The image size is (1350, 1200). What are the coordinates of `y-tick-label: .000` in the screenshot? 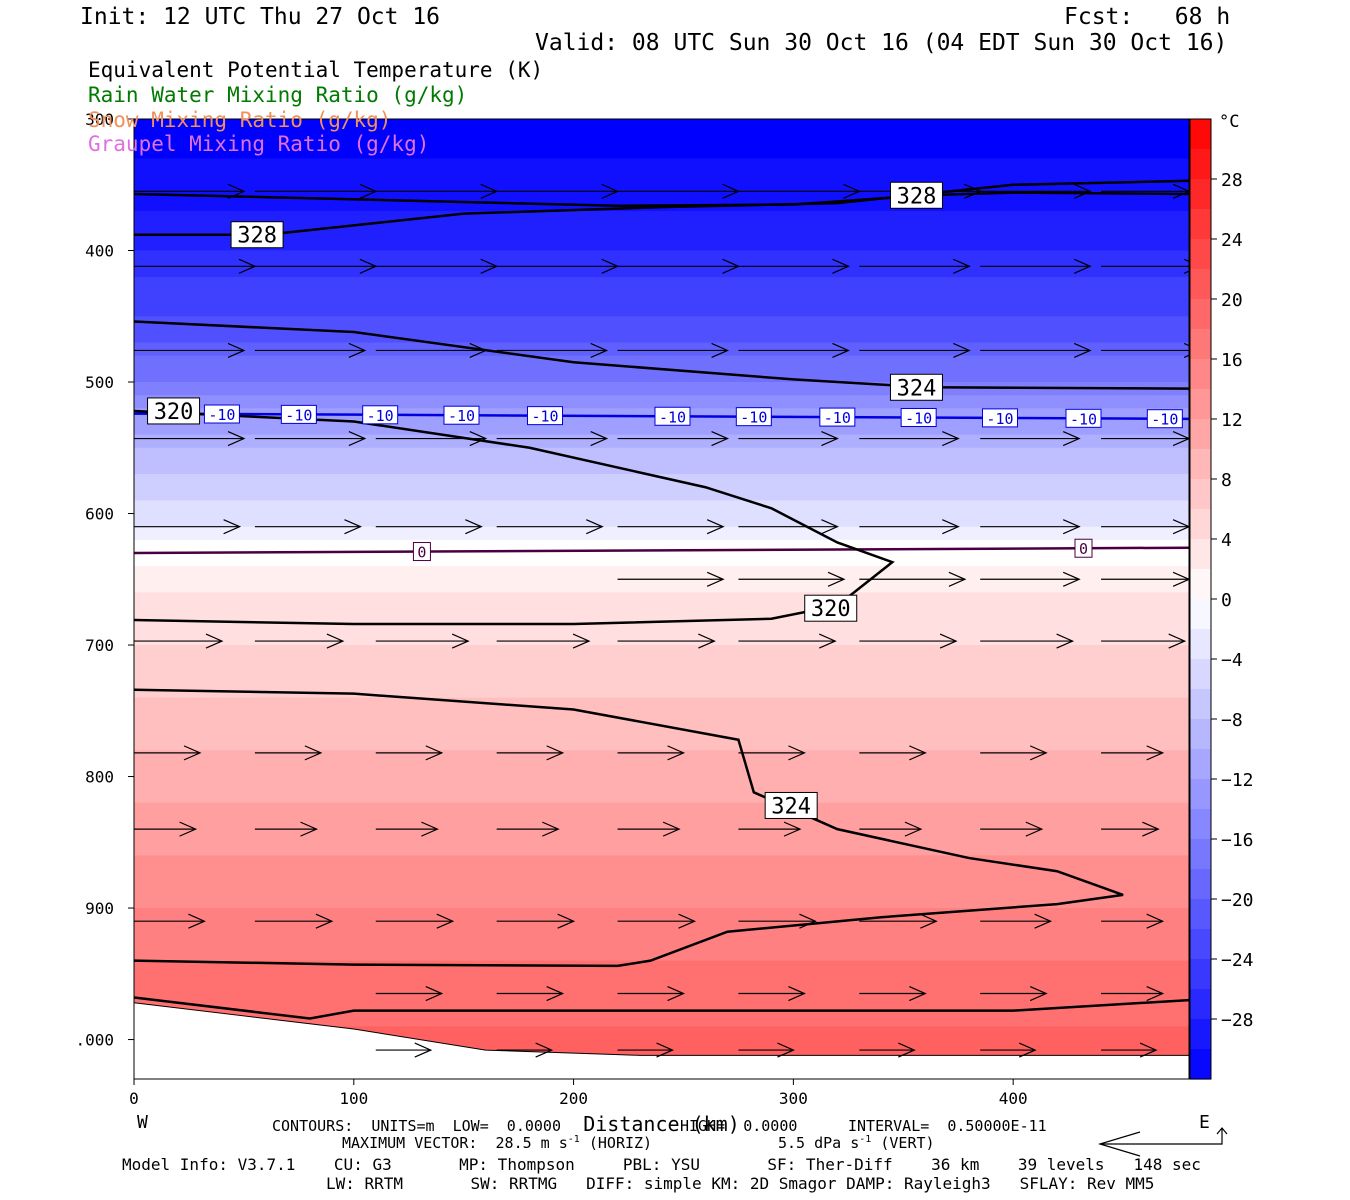 It's located at (94, 1040).